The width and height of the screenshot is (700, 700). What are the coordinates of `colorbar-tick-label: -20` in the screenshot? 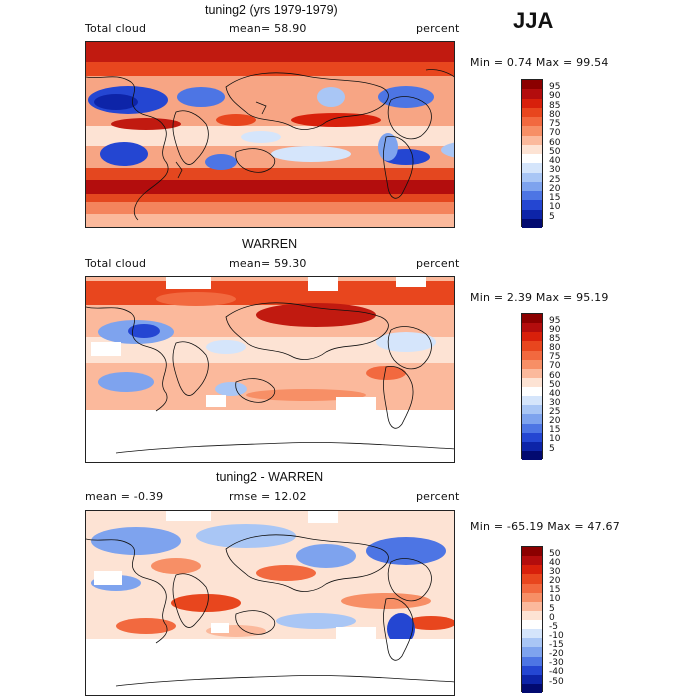 It's located at (556, 654).